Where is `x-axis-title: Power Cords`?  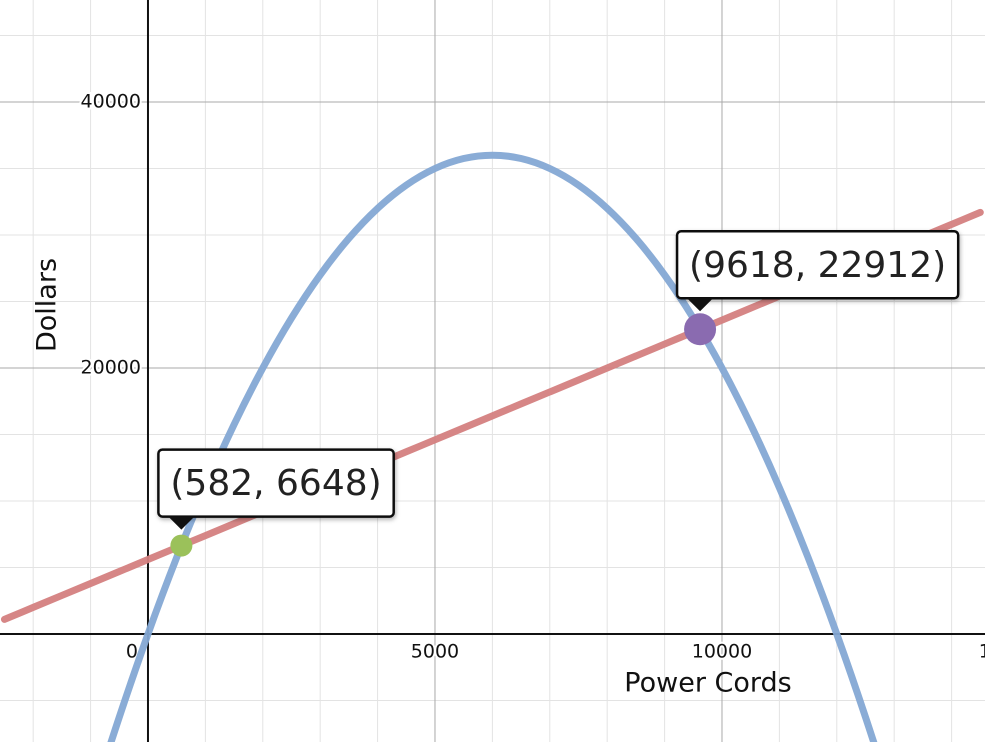
x-axis-title: Power Cords is located at coordinates (707, 683).